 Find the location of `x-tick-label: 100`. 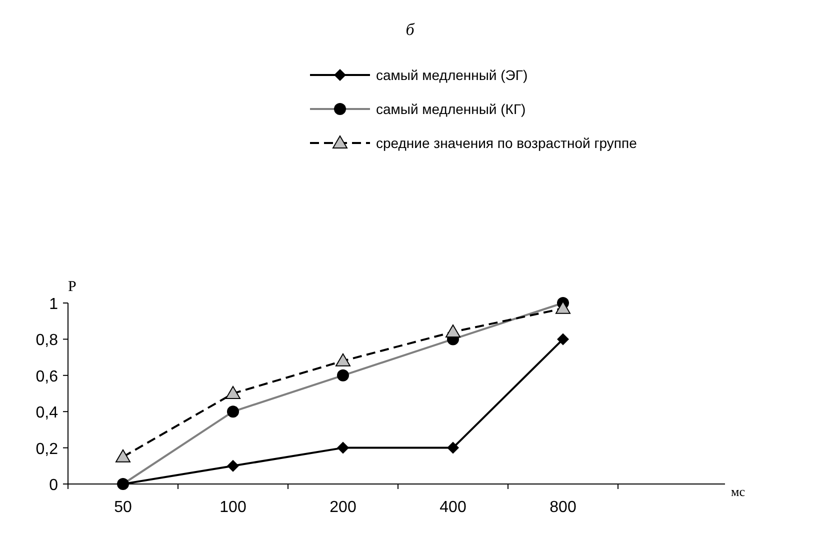

x-tick-label: 100 is located at coordinates (233, 507).